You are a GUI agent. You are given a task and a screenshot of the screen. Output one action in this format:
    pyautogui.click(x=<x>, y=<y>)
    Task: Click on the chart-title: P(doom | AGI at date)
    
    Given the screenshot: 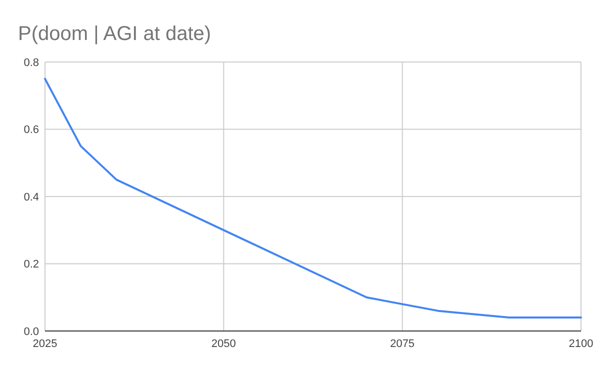 What is the action you would take?
    pyautogui.click(x=115, y=34)
    